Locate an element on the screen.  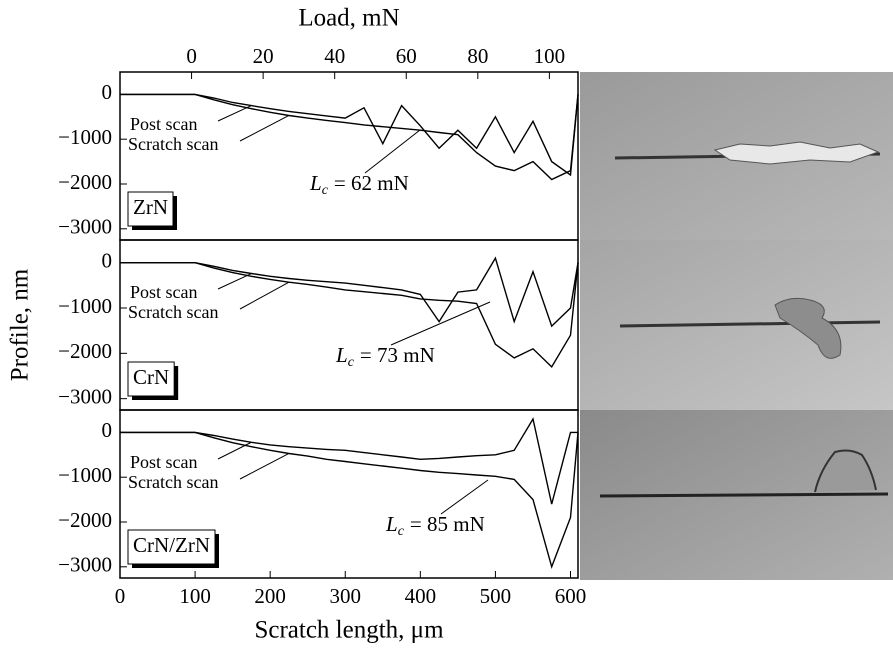
x2-tick-label: 60 is located at coordinates (406, 56).